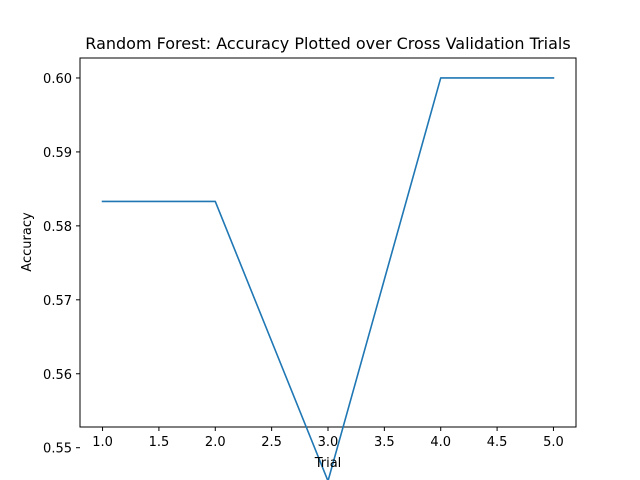 The image size is (640, 480). I want to click on x-tick-label: 1.5, so click(159, 442).